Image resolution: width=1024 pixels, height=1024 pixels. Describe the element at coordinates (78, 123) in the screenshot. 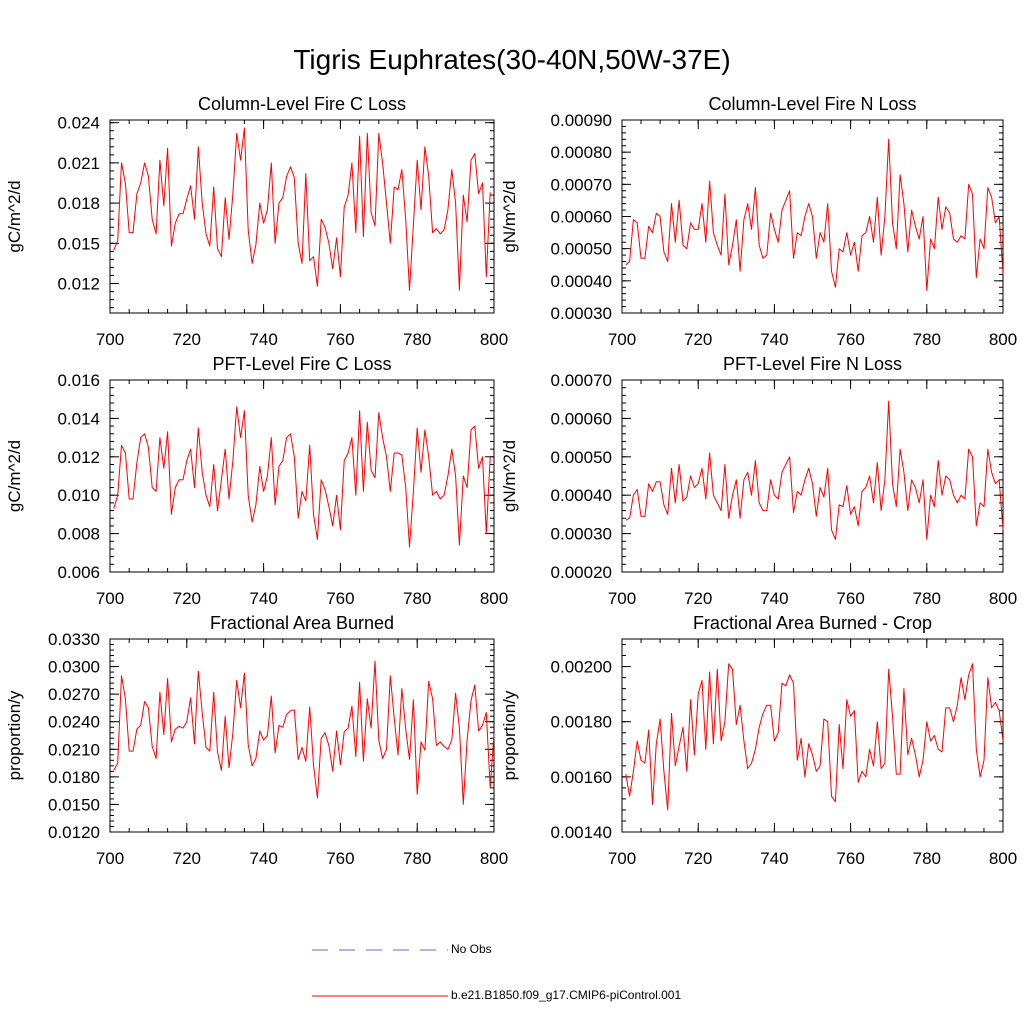

I see `y-tick-label: 0.024` at that location.